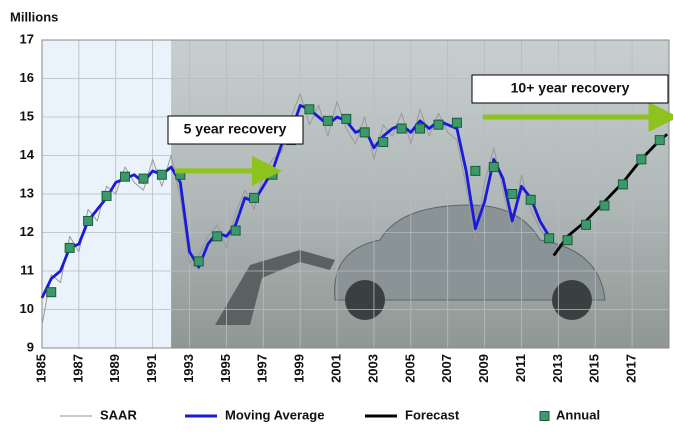  Describe the element at coordinates (557, 368) in the screenshot. I see `x-tick-label: 2013` at that location.